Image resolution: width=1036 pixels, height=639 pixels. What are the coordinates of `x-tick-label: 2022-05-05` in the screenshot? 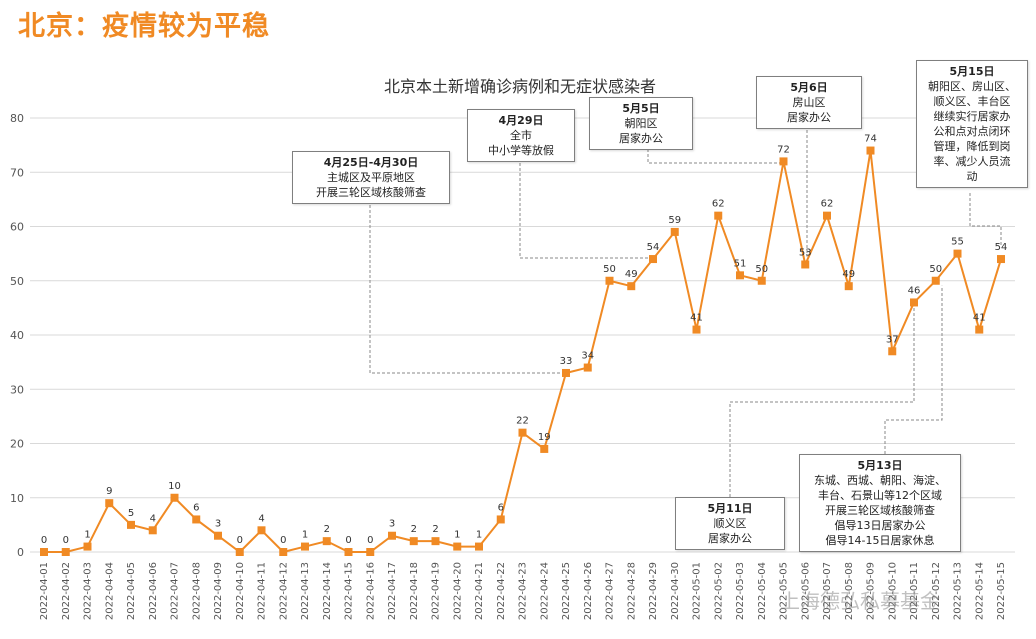 It's located at (784, 591).